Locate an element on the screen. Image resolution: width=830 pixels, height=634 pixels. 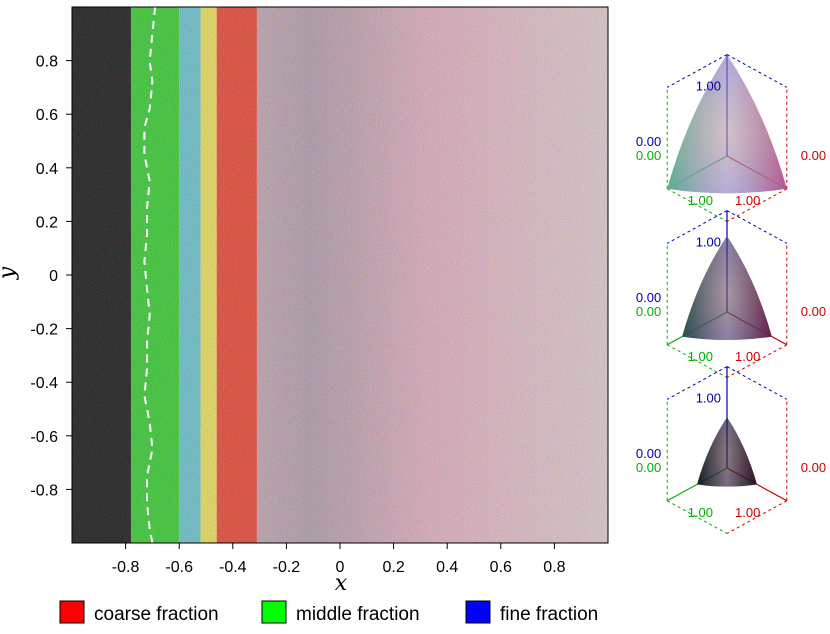
y-tick-label: 0.8 is located at coordinates (47, 62).